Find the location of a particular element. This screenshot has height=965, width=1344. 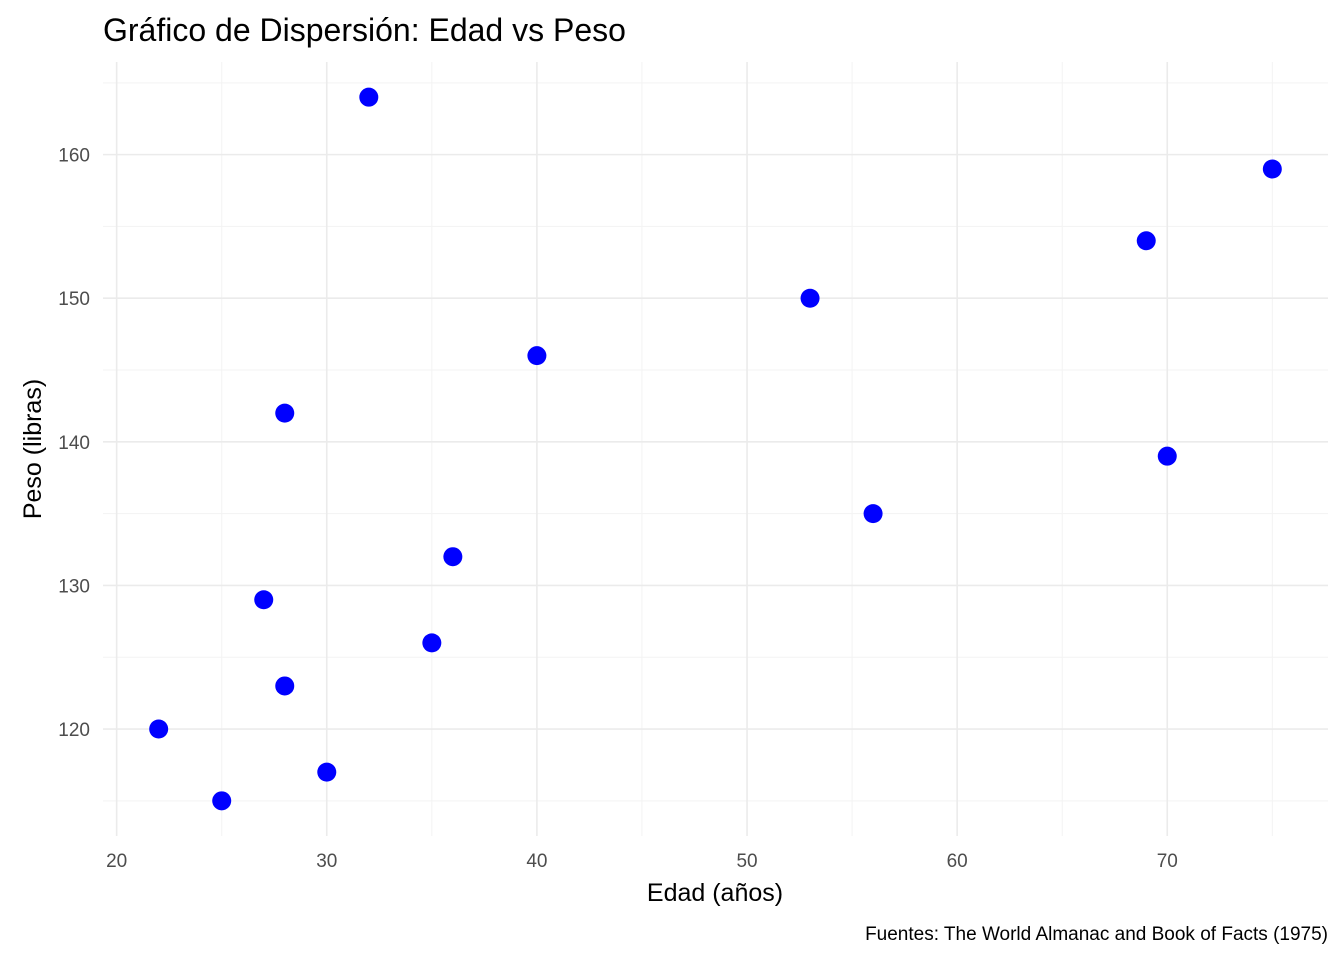

y-axis-tick-labels: 120 130 140 150 160 is located at coordinates (74, 443).